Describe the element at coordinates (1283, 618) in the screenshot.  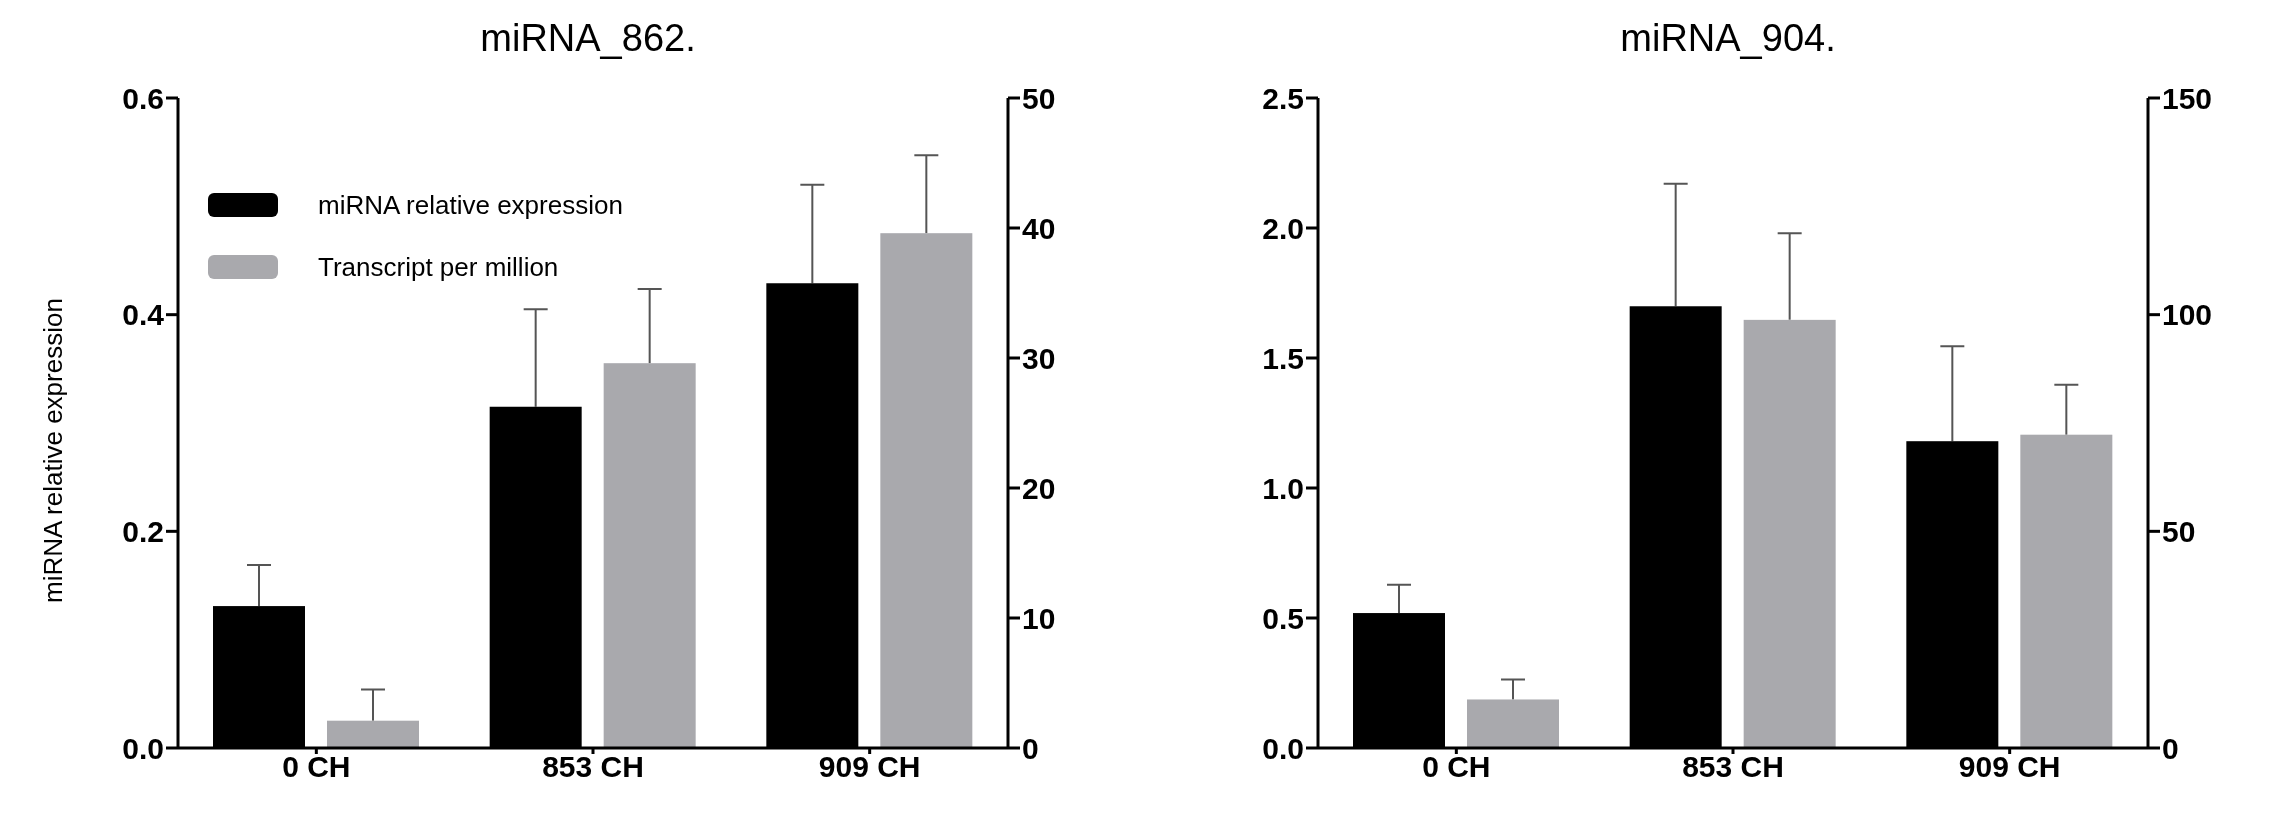
I see `y-tick-label: 0.5` at that location.